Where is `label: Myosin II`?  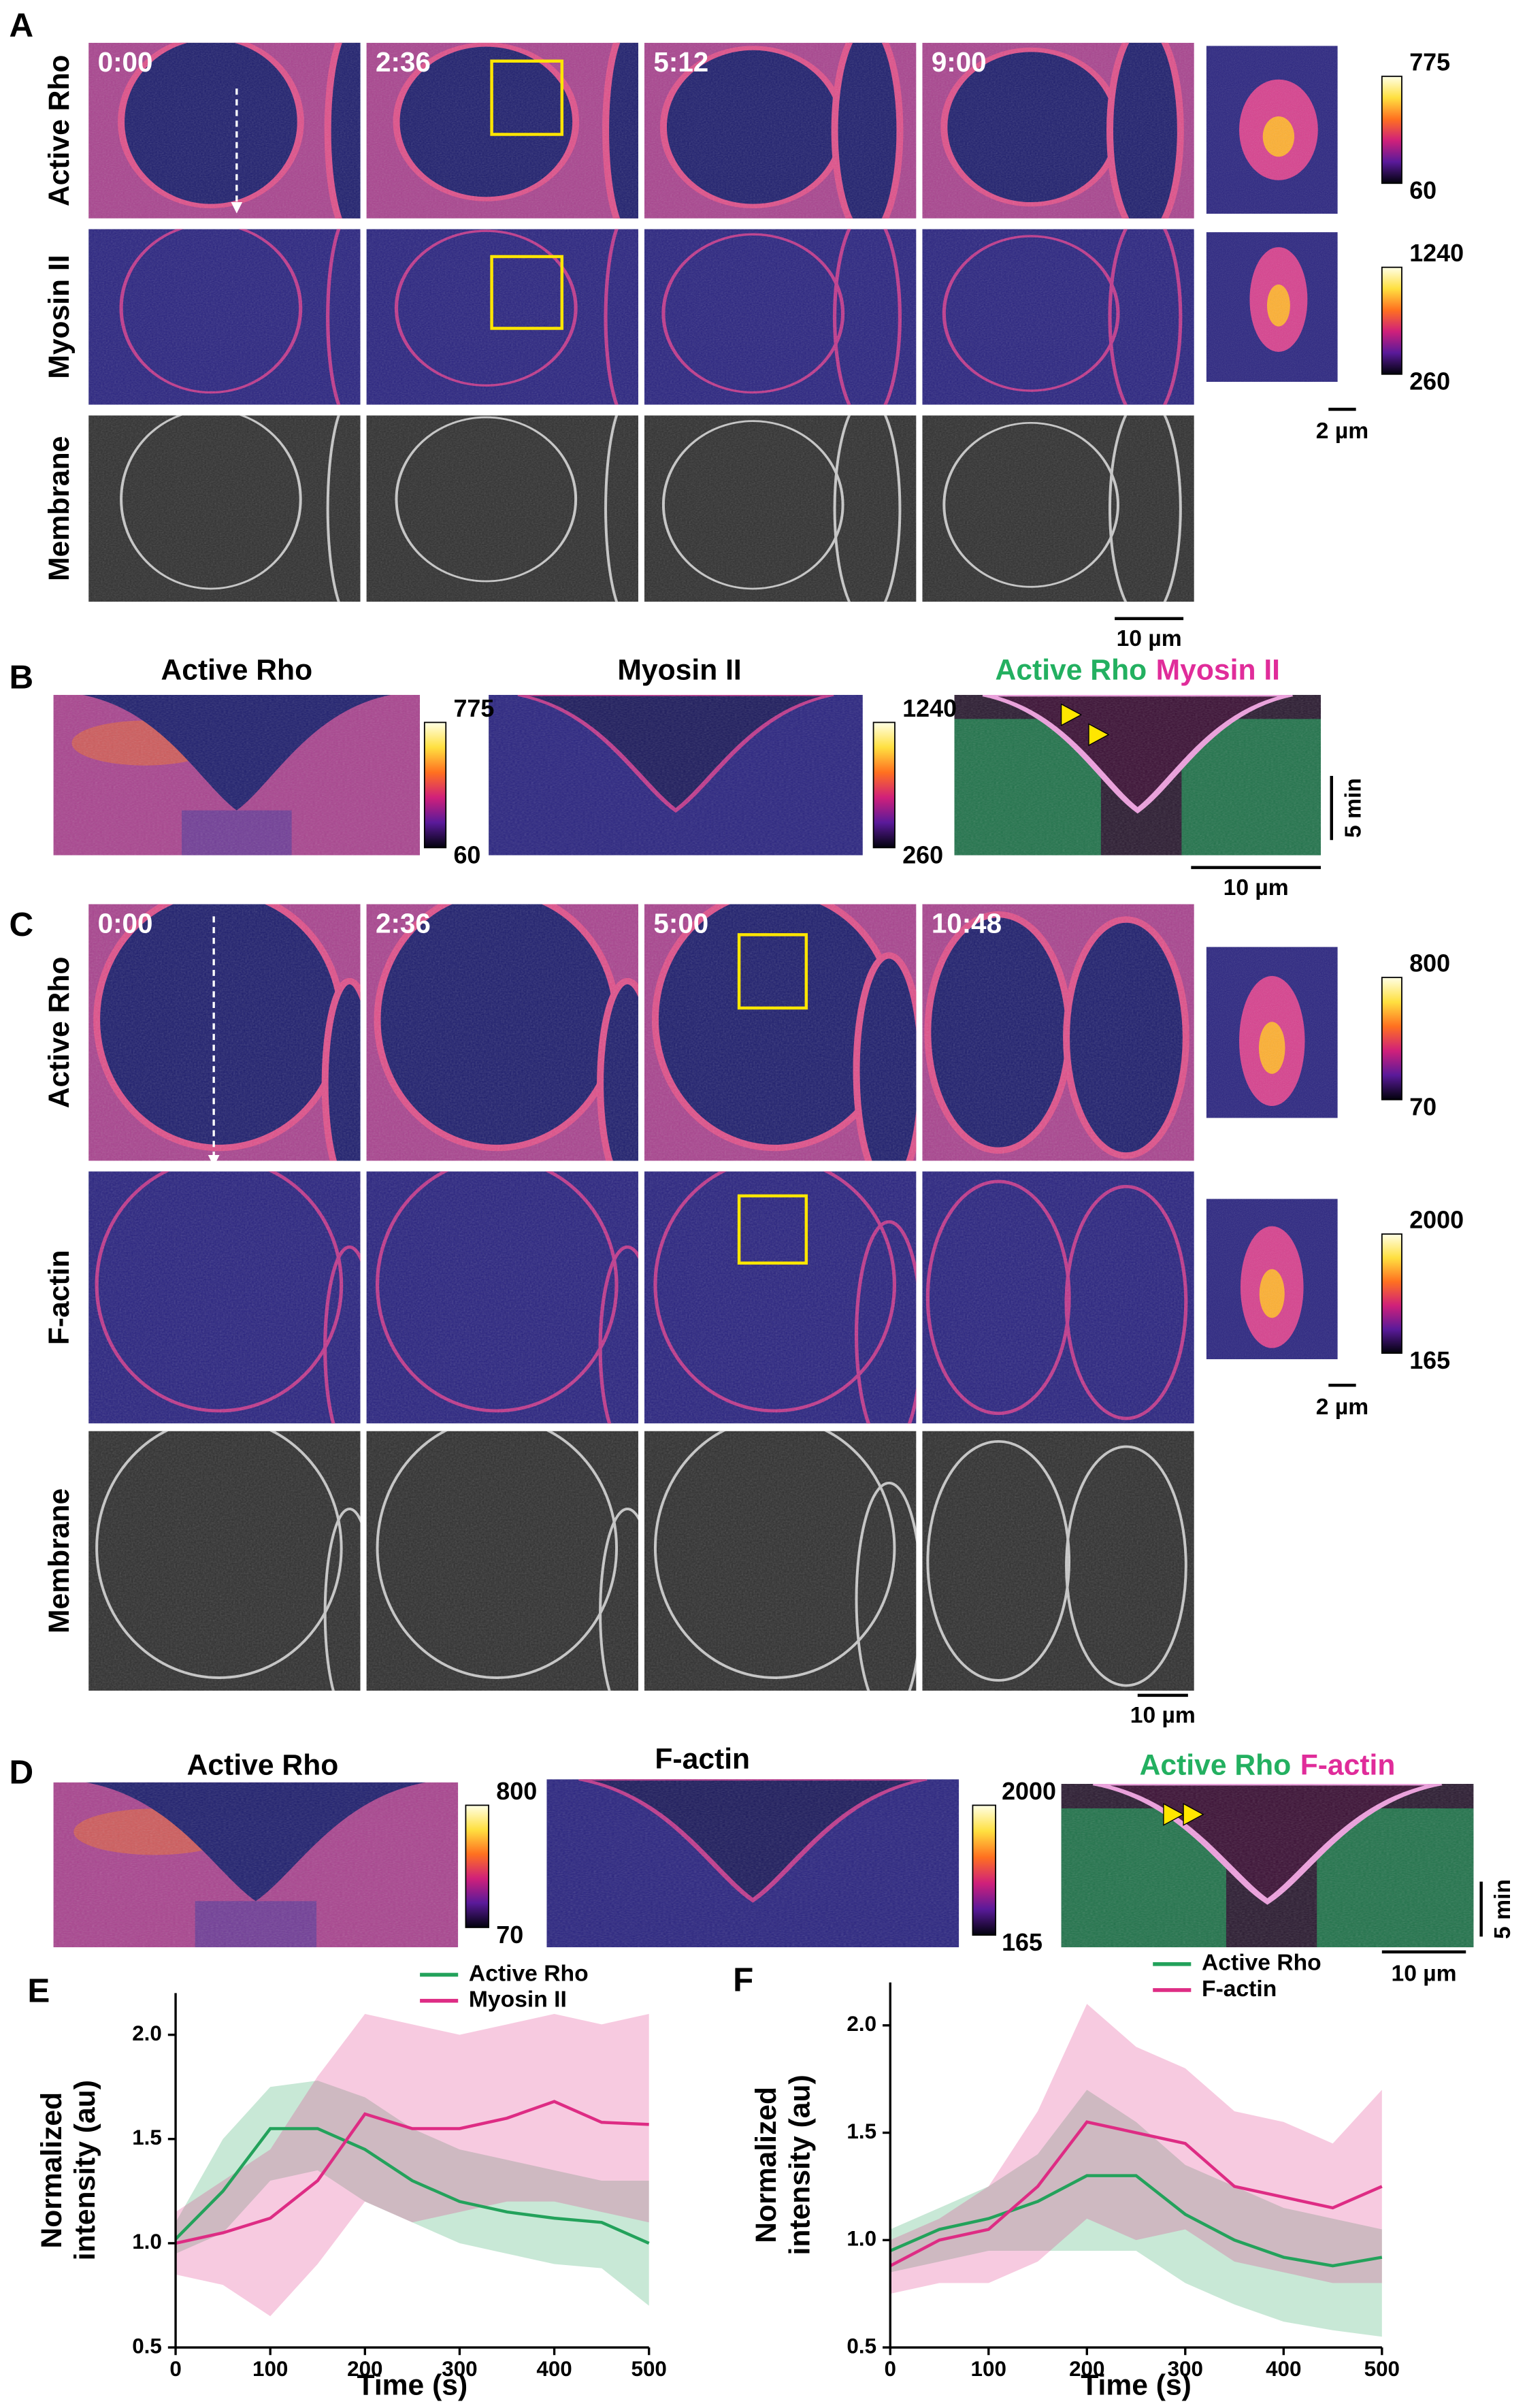 label: Myosin II is located at coordinates (679, 671).